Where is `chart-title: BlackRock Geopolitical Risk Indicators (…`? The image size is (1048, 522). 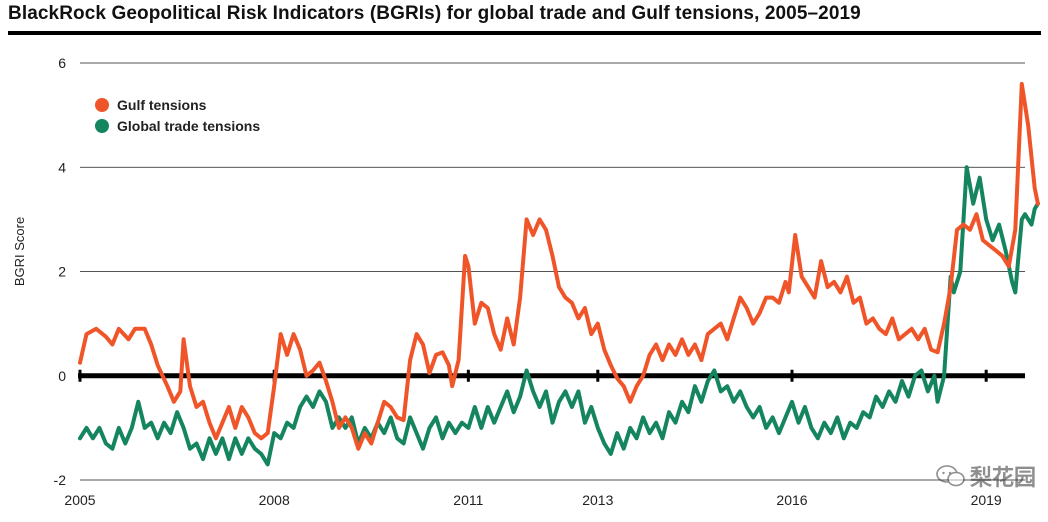 chart-title: BlackRock Geopolitical Risk Indicators (… is located at coordinates (434, 13).